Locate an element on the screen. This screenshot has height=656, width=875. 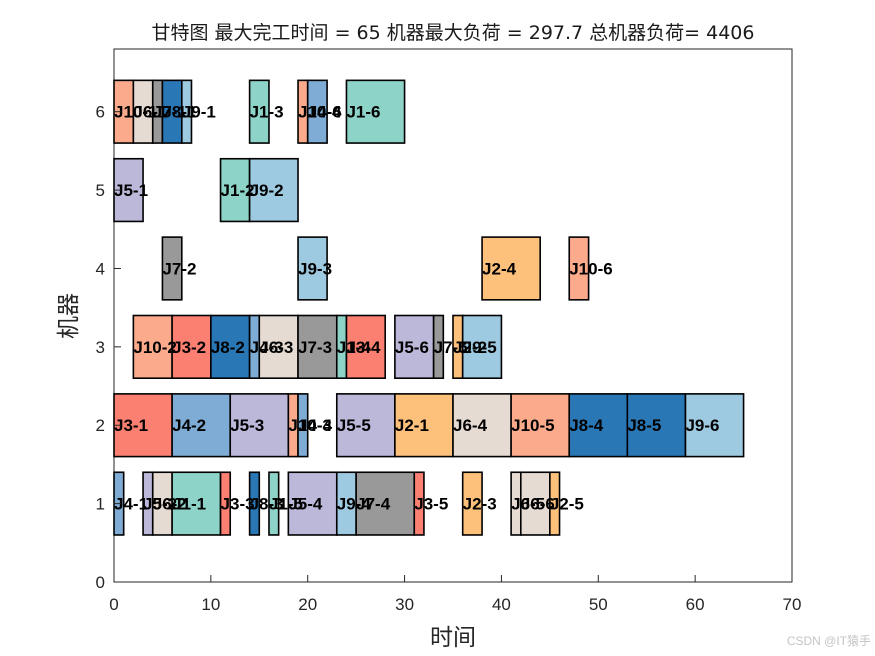
task-label: J8-4 is located at coordinates (586, 425).